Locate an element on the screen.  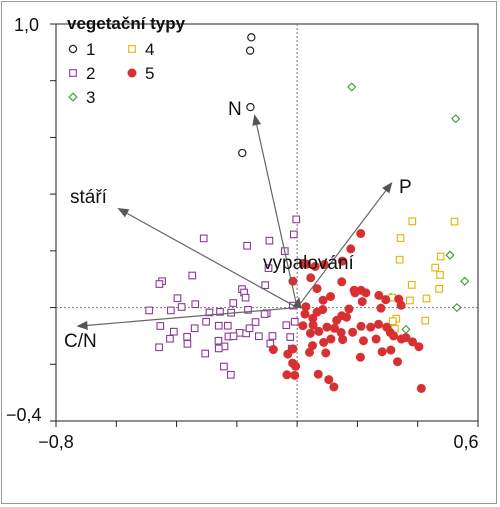
vector-label: N is located at coordinates (235, 109).